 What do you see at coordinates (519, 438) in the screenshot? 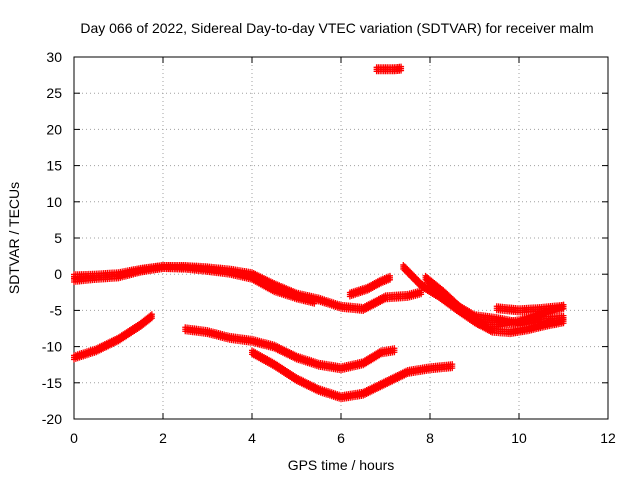
I see `x-tick-label: 10` at bounding box center [519, 438].